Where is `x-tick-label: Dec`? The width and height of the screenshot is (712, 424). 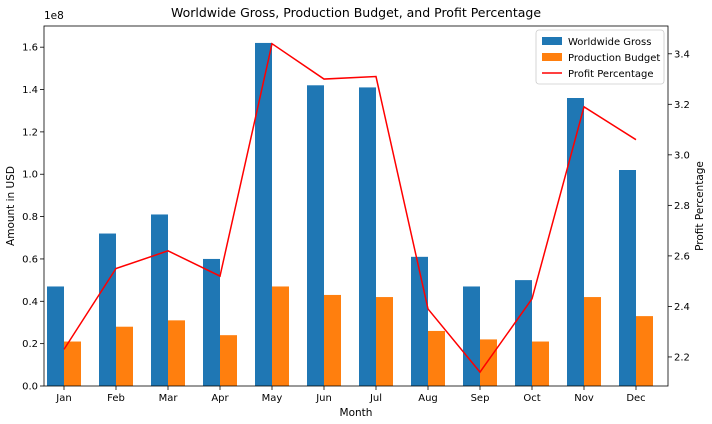
x-tick-label: Dec is located at coordinates (635, 398).